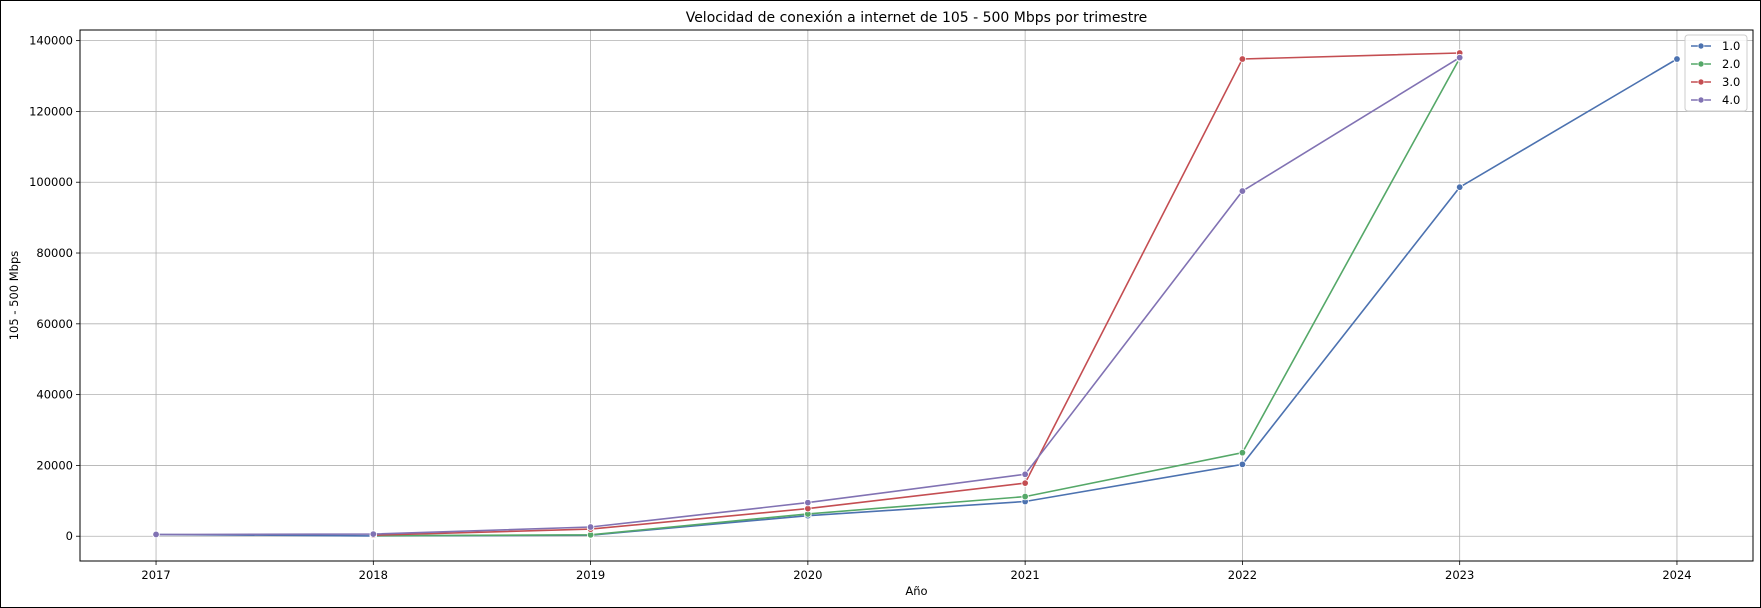 This screenshot has width=1761, height=608. What do you see at coordinates (1024, 575) in the screenshot?
I see `x-tick-label: 2021` at bounding box center [1024, 575].